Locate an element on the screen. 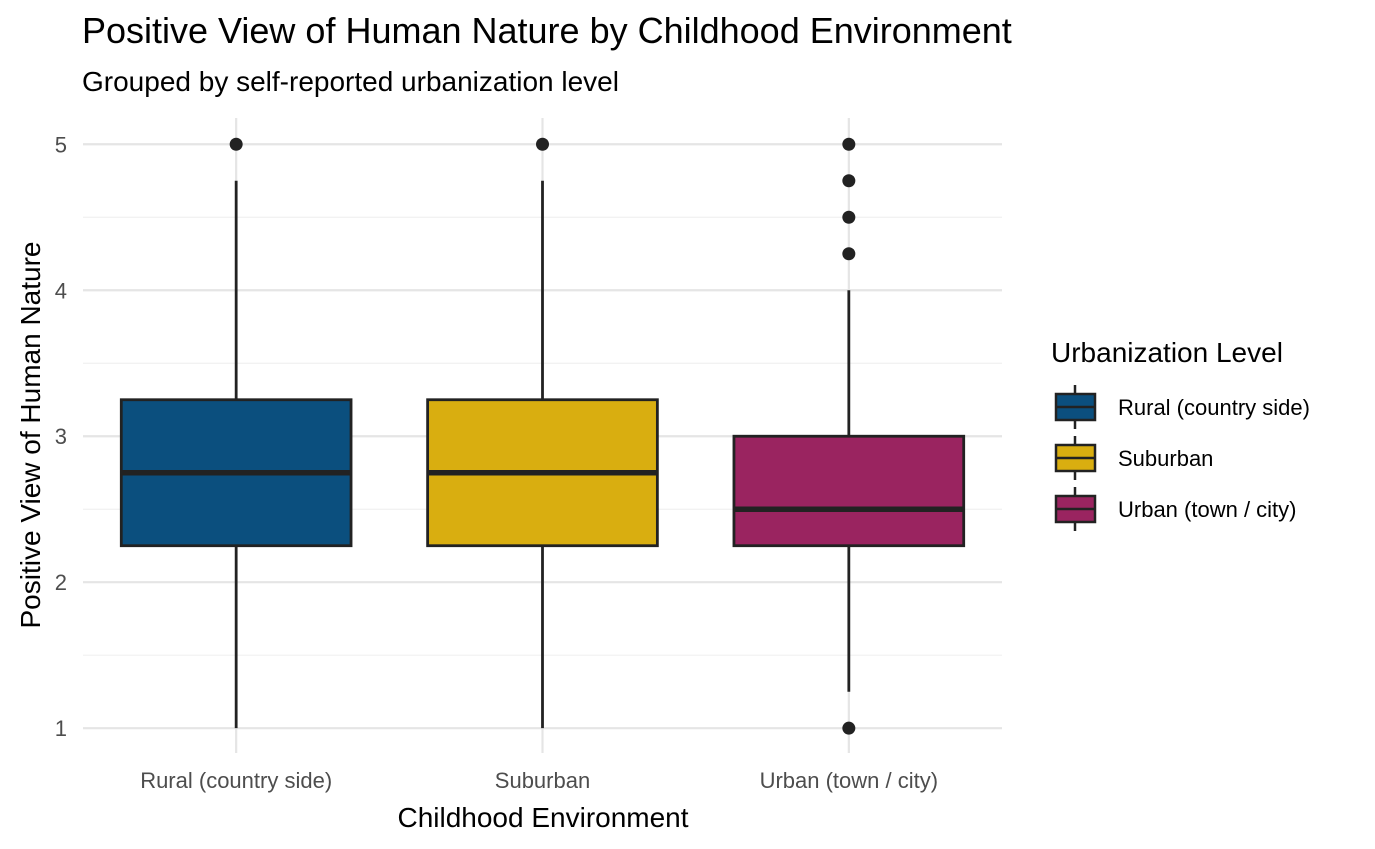 The height and width of the screenshot is (849, 1375). x-tick-label: Rural (country side) is located at coordinates (236, 780).